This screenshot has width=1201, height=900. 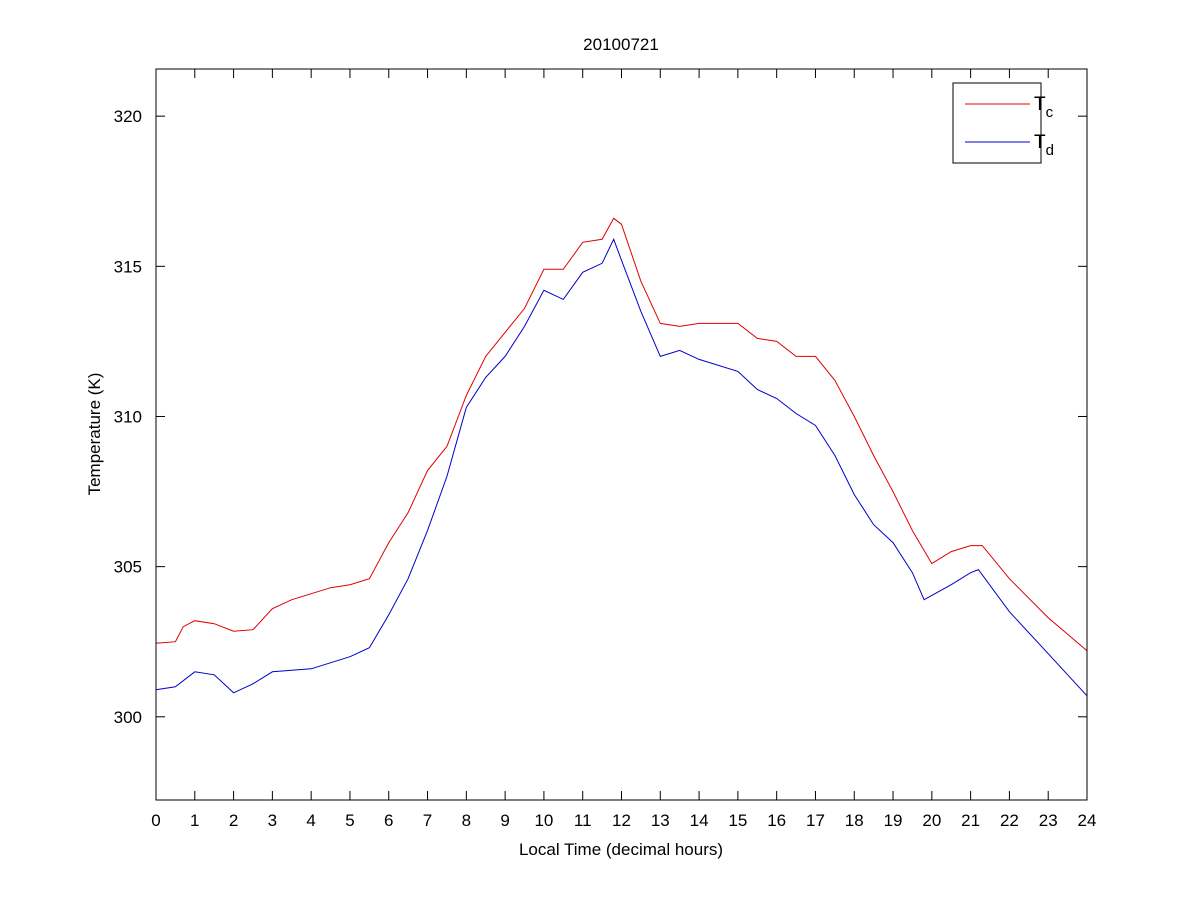 I want to click on x-tick-label: 8, so click(x=466, y=820).